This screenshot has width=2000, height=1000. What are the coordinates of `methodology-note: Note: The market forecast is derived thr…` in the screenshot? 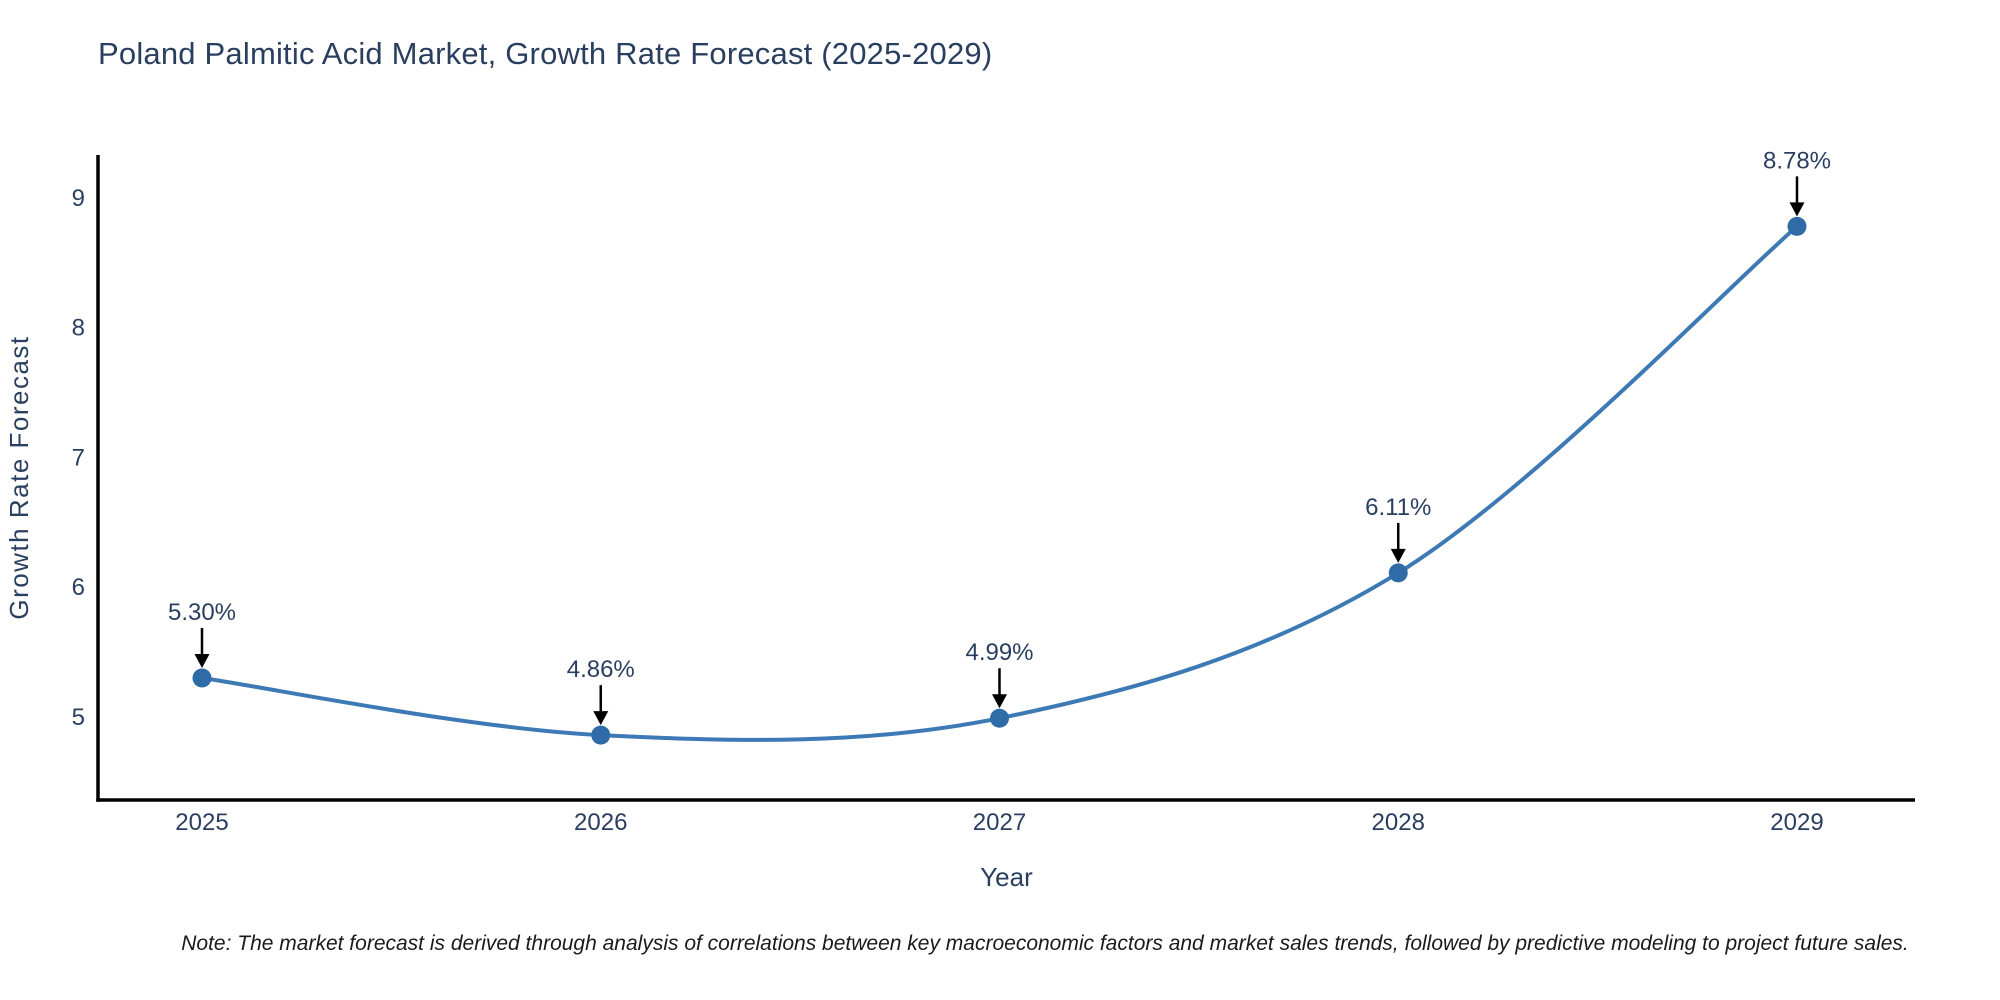 It's located at (1045, 943).